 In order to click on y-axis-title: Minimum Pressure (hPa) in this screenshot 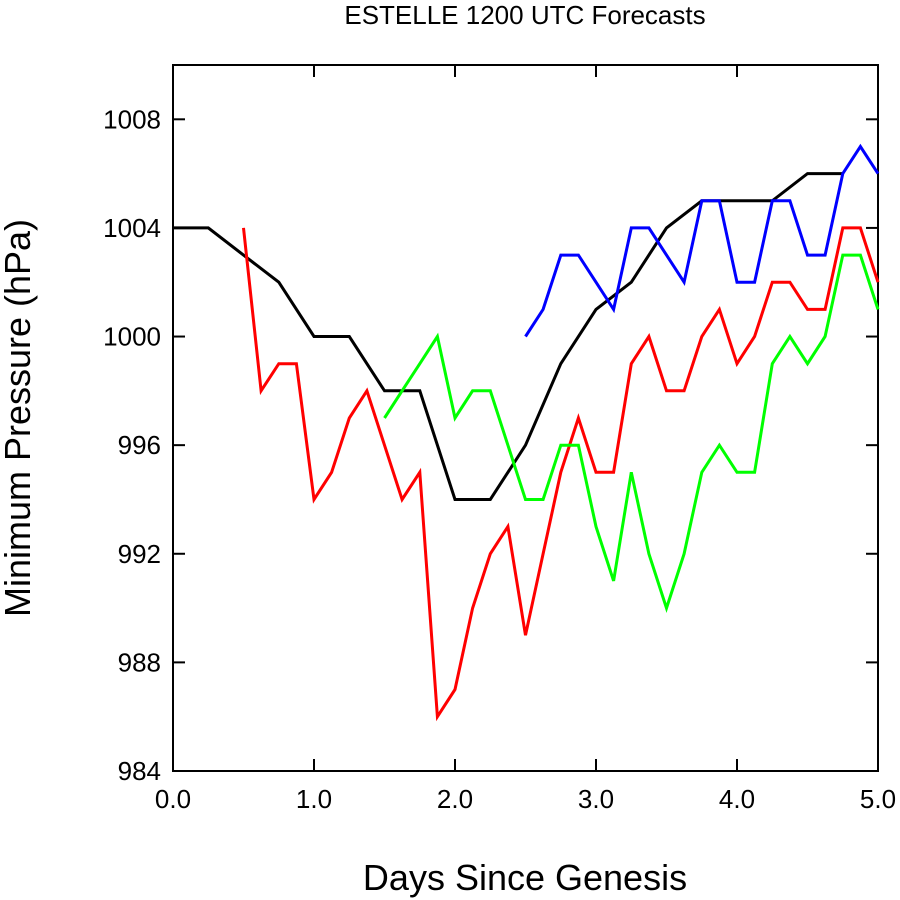, I will do `click(19, 418)`.